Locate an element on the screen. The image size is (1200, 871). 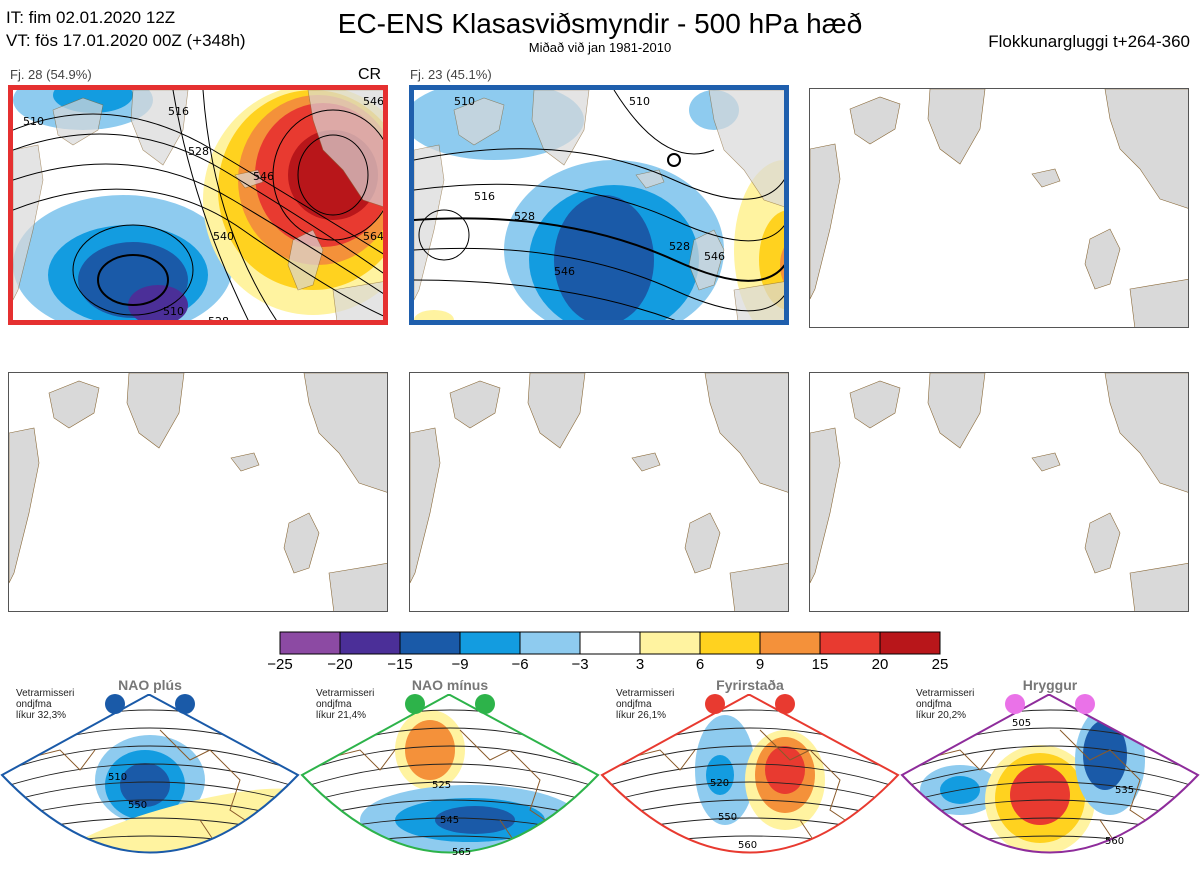
colorbar is located at coordinates (610, 643).